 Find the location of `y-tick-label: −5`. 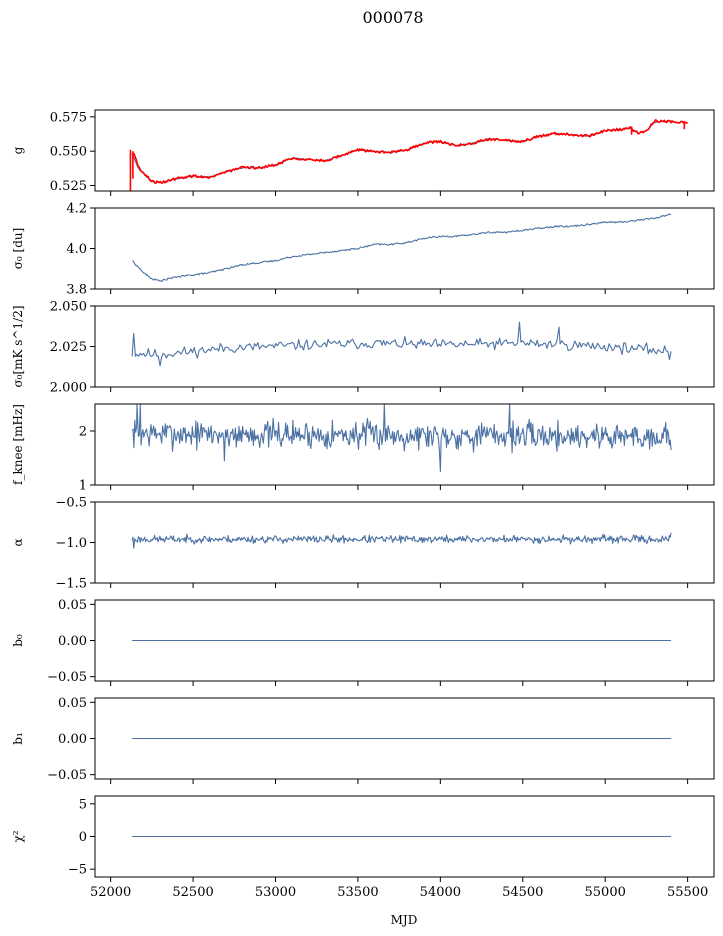

y-tick-label: −5 is located at coordinates (77, 870).